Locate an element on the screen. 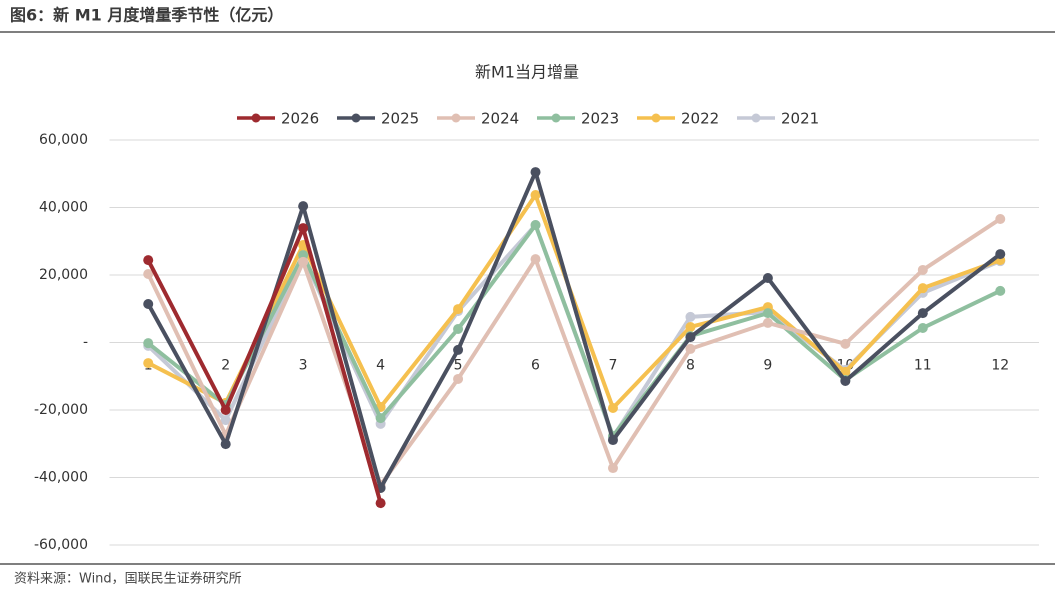 The width and height of the screenshot is (1055, 596). x-tick-label: 2 is located at coordinates (225, 366).